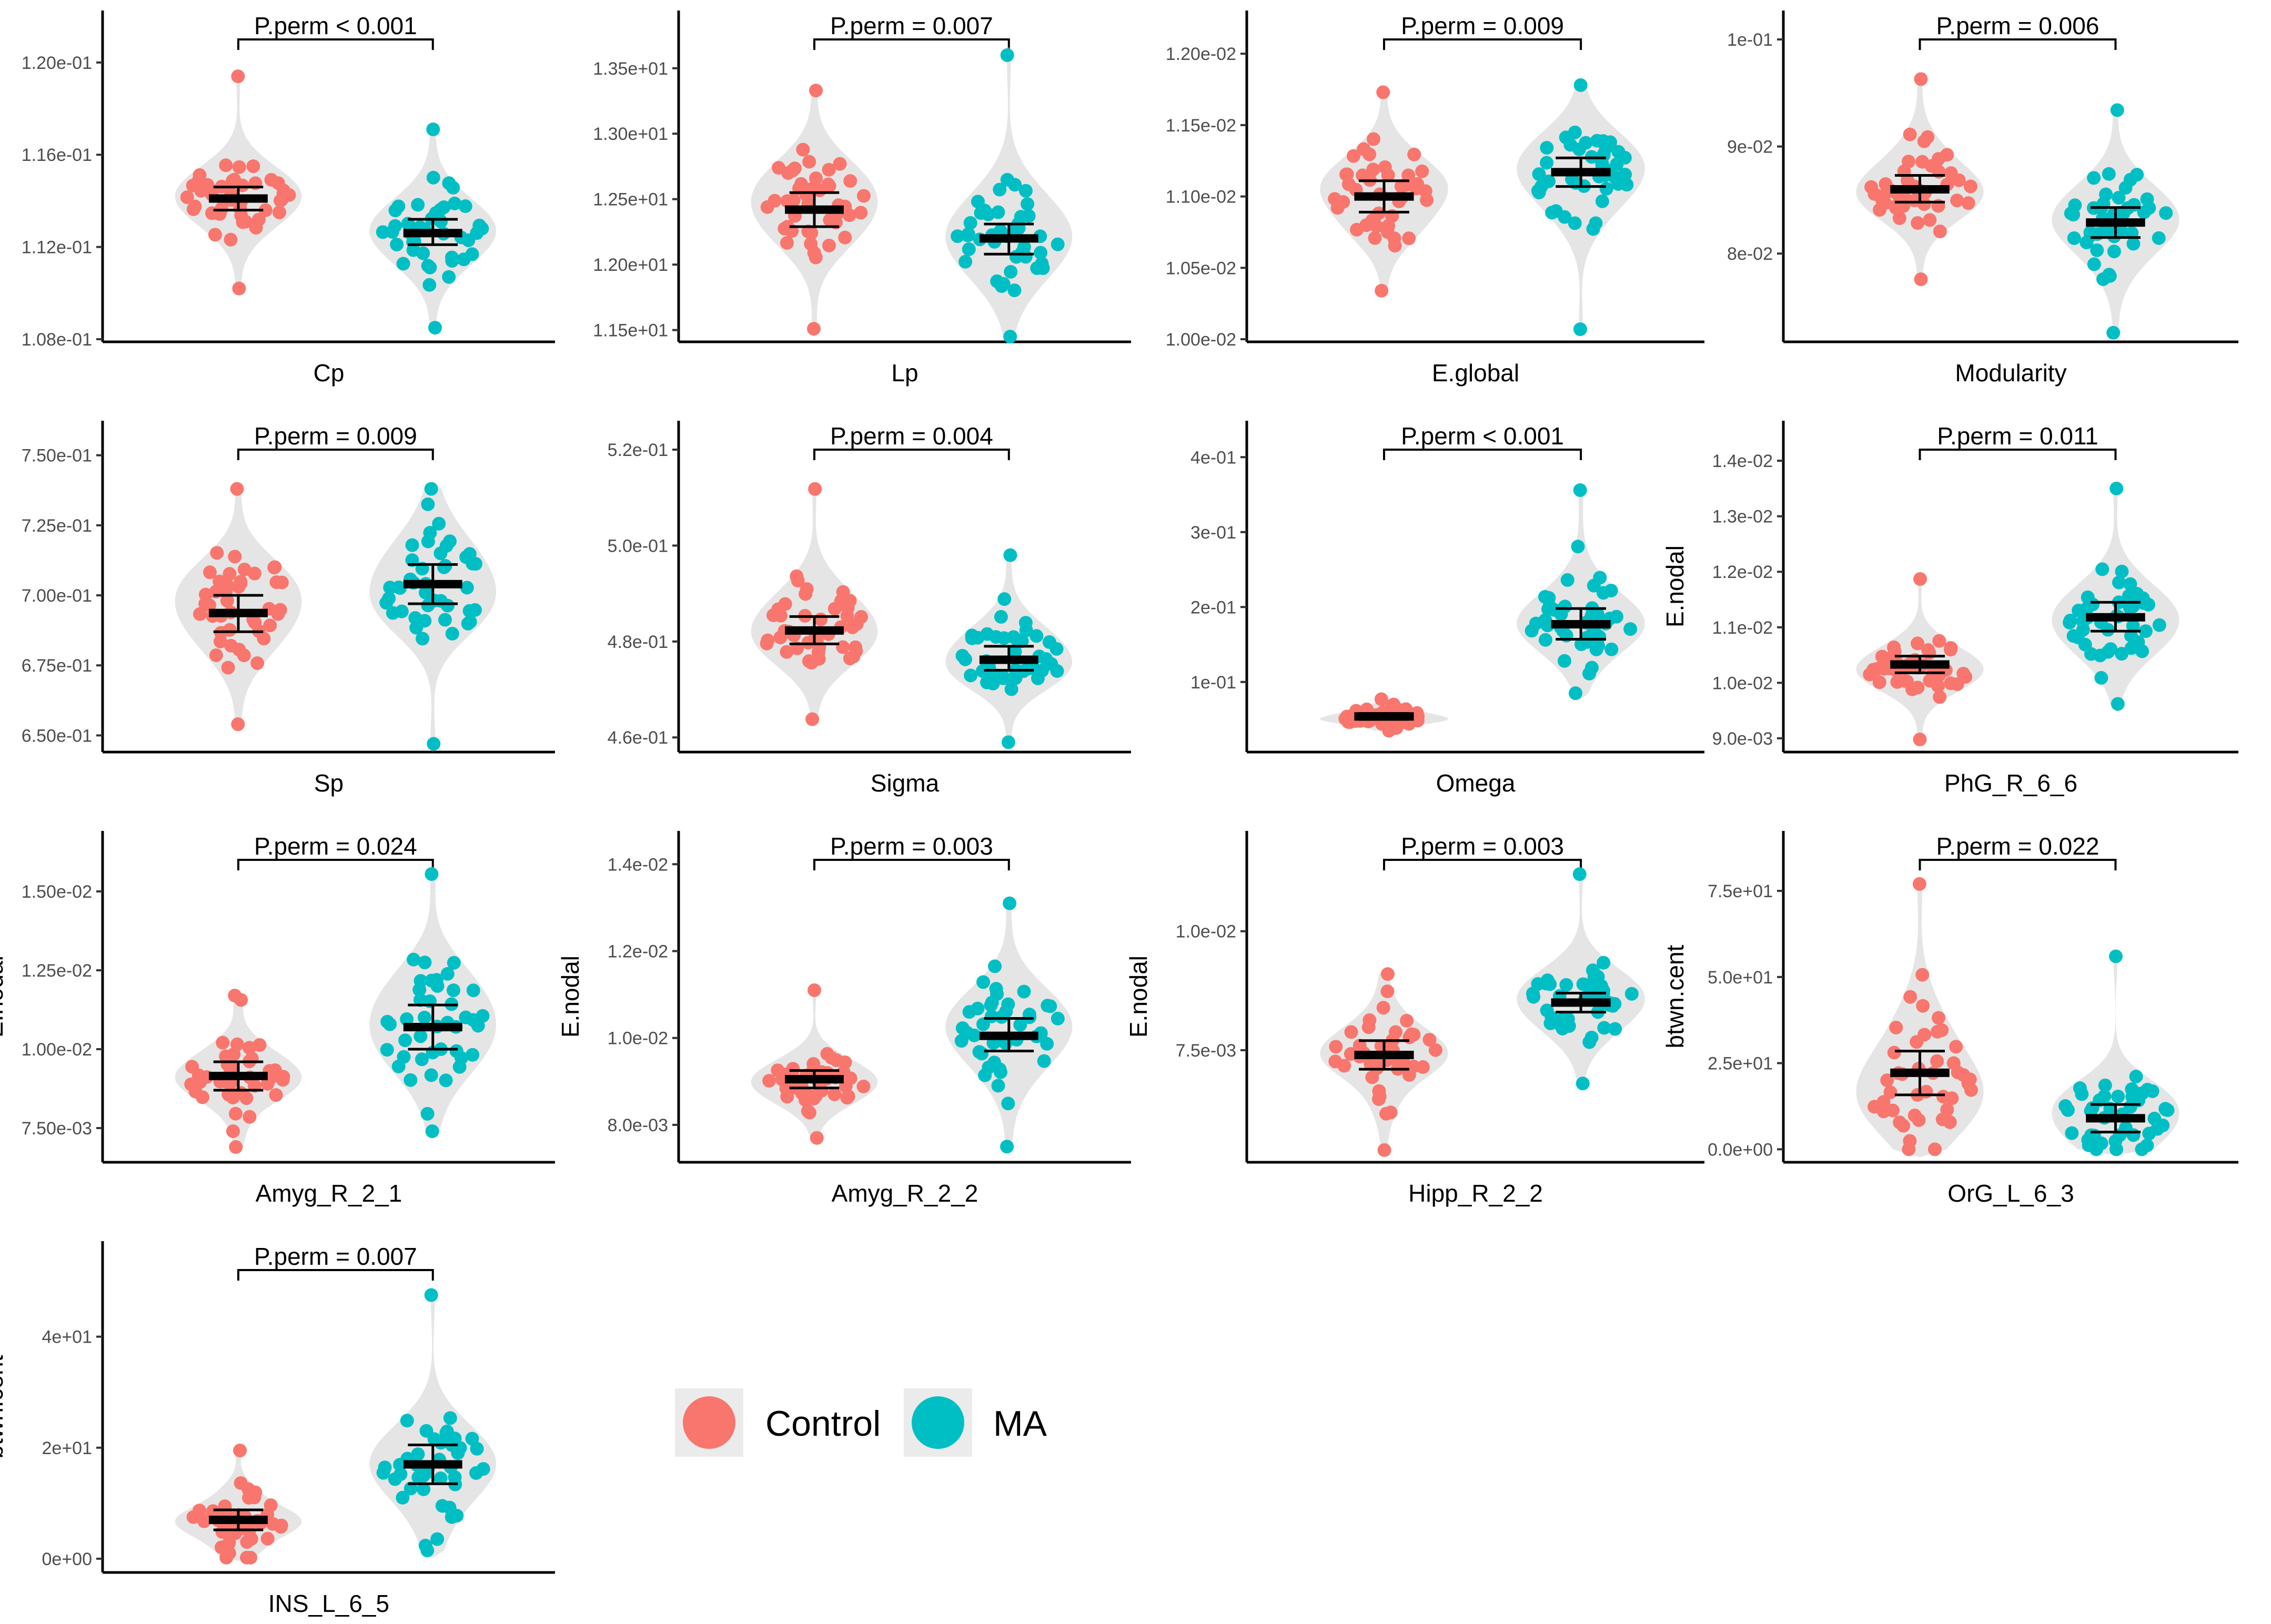 Image resolution: width=2271 pixels, height=1624 pixels. I want to click on y-tick-label: 7.25e-01, so click(57, 526).